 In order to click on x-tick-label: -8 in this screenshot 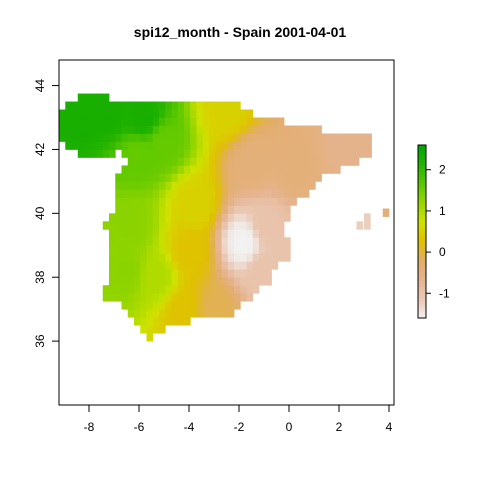, I will do `click(89, 427)`.